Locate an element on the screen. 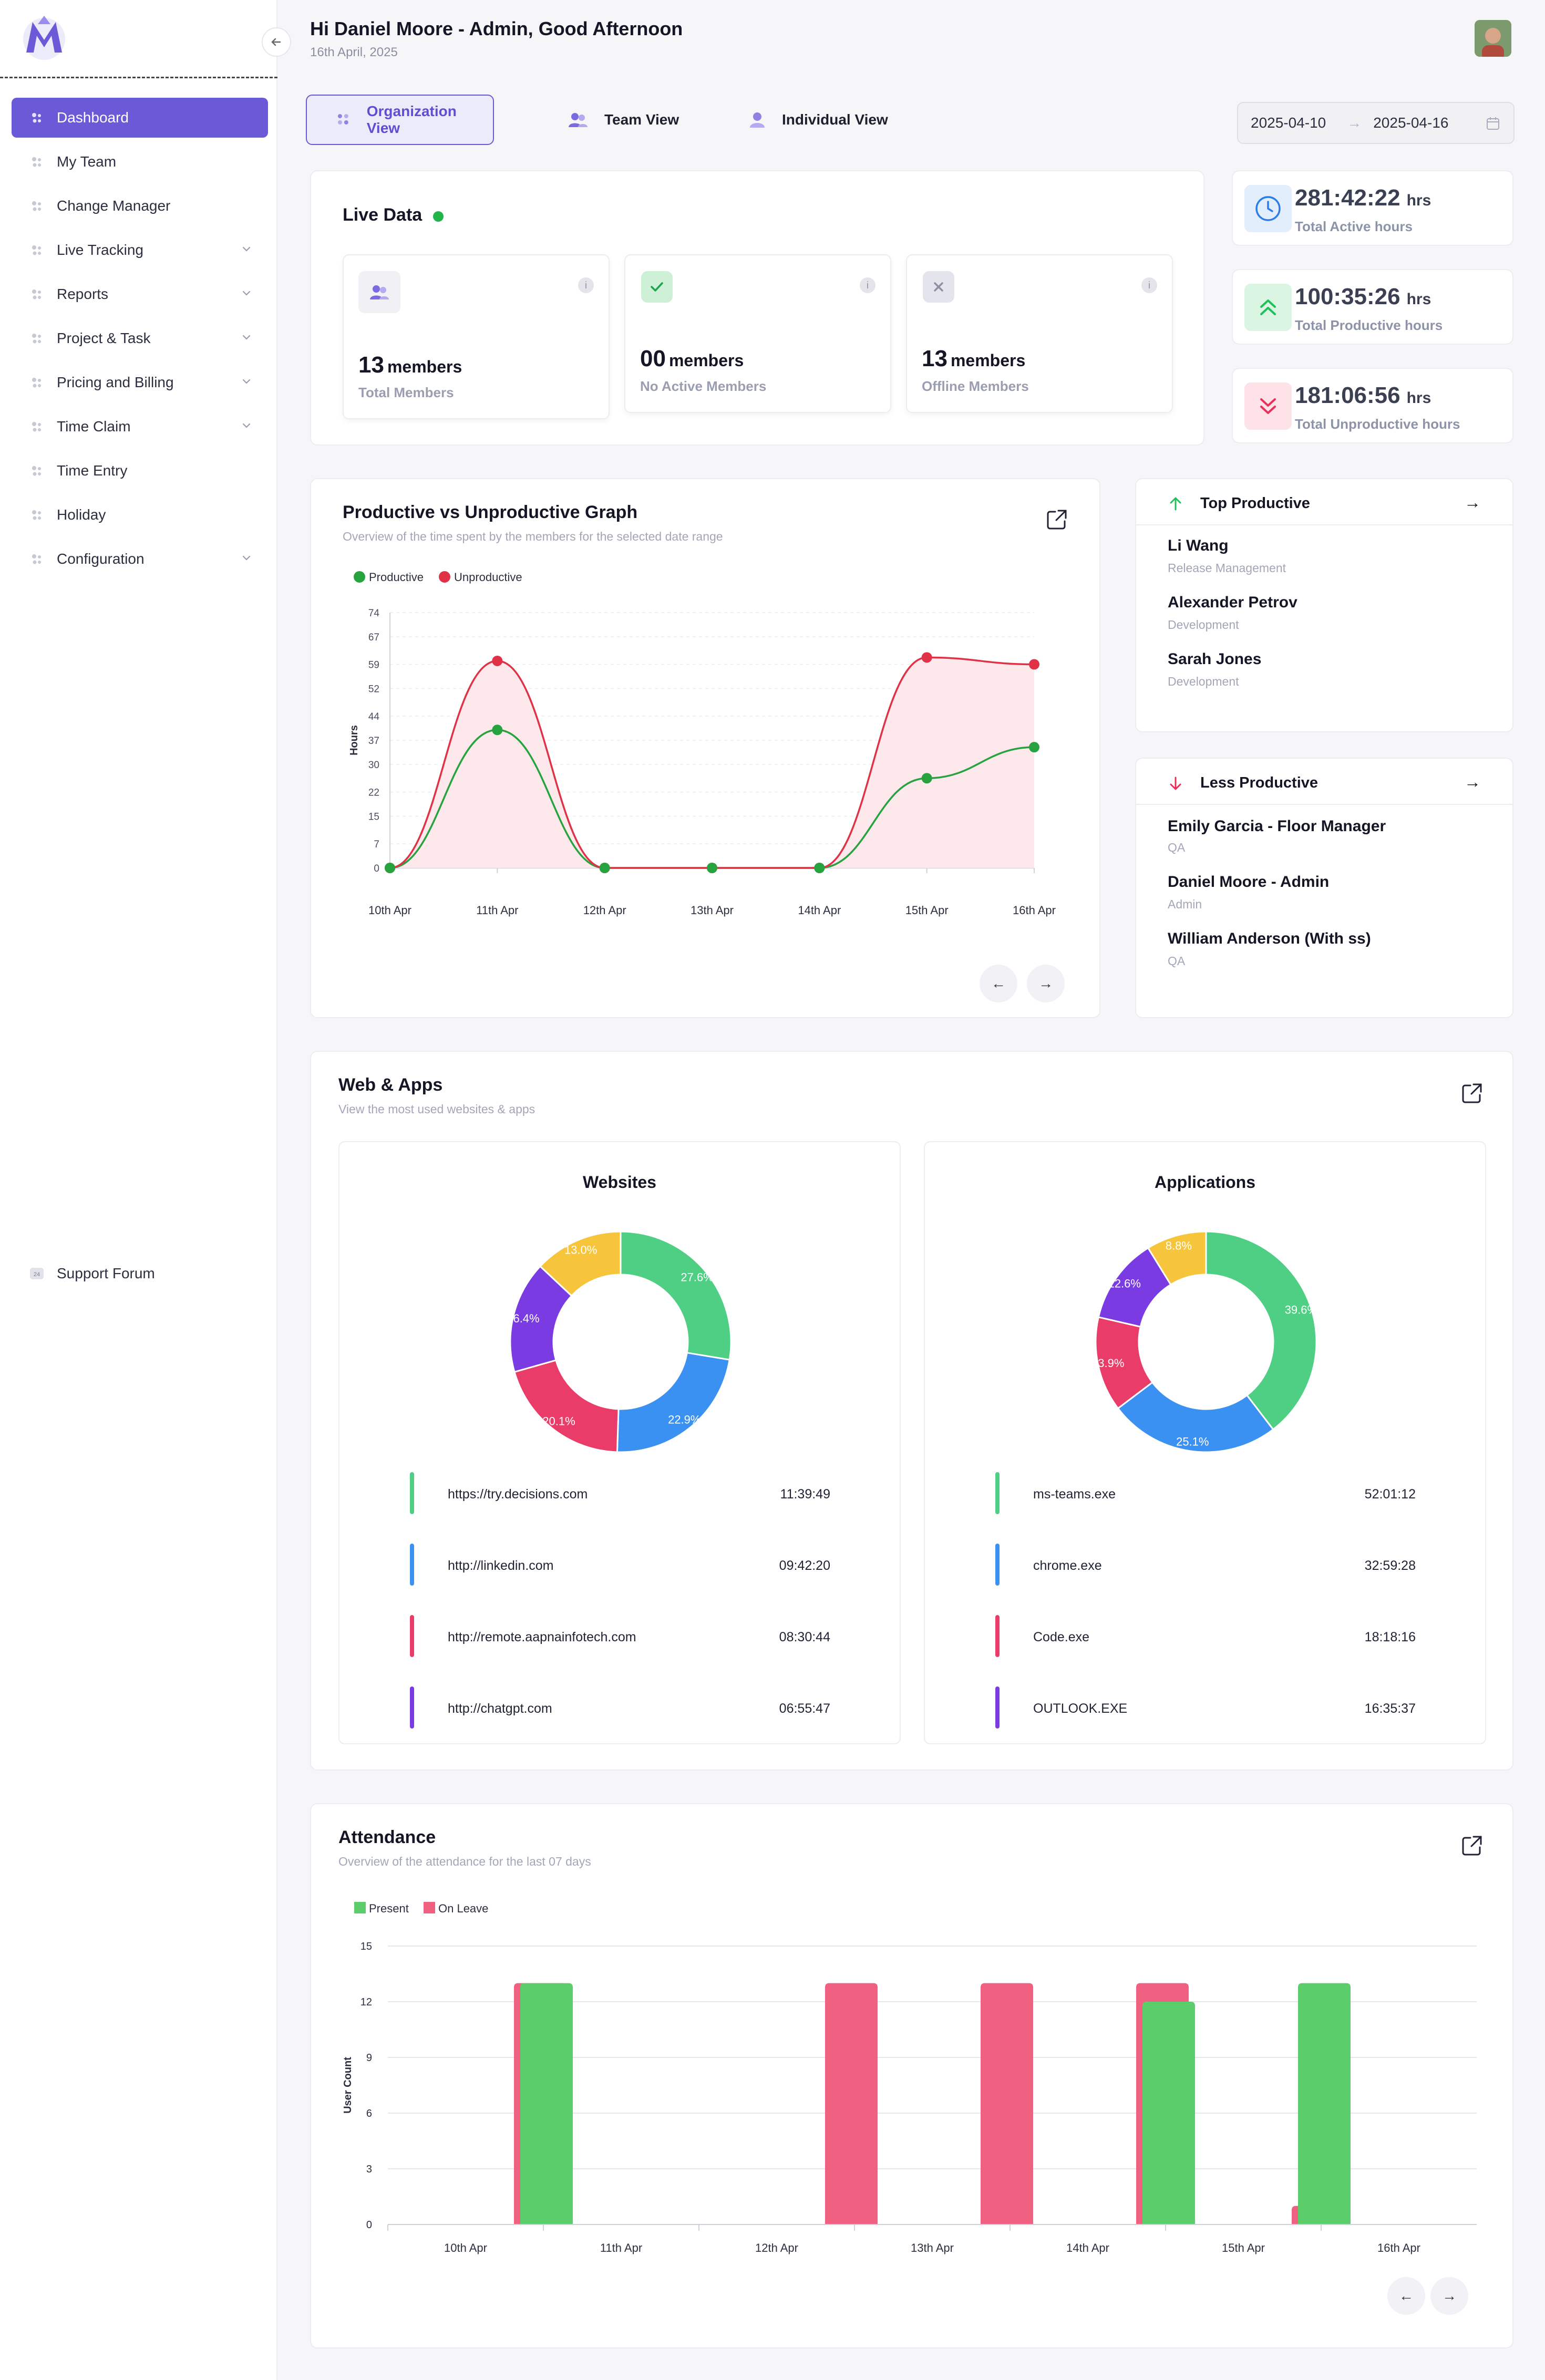 The height and width of the screenshot is (2380, 1545). tab-team-view: Team View is located at coordinates (623, 120).